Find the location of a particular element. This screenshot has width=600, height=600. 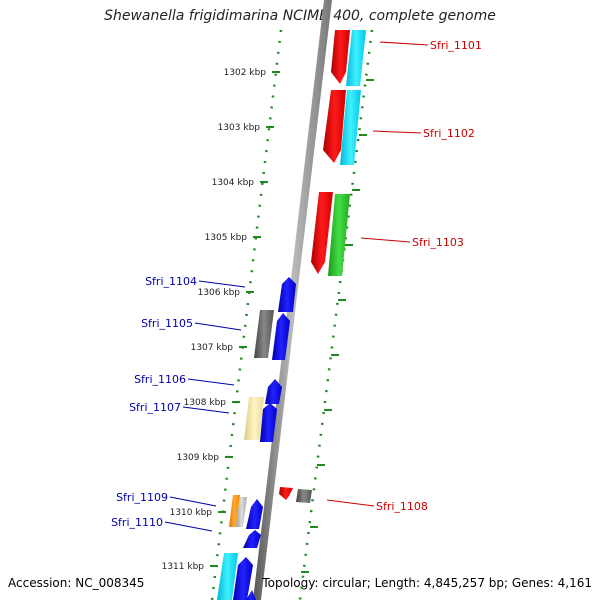

gene-label-sfri-1106: Sfri_1106 is located at coordinates (160, 379).